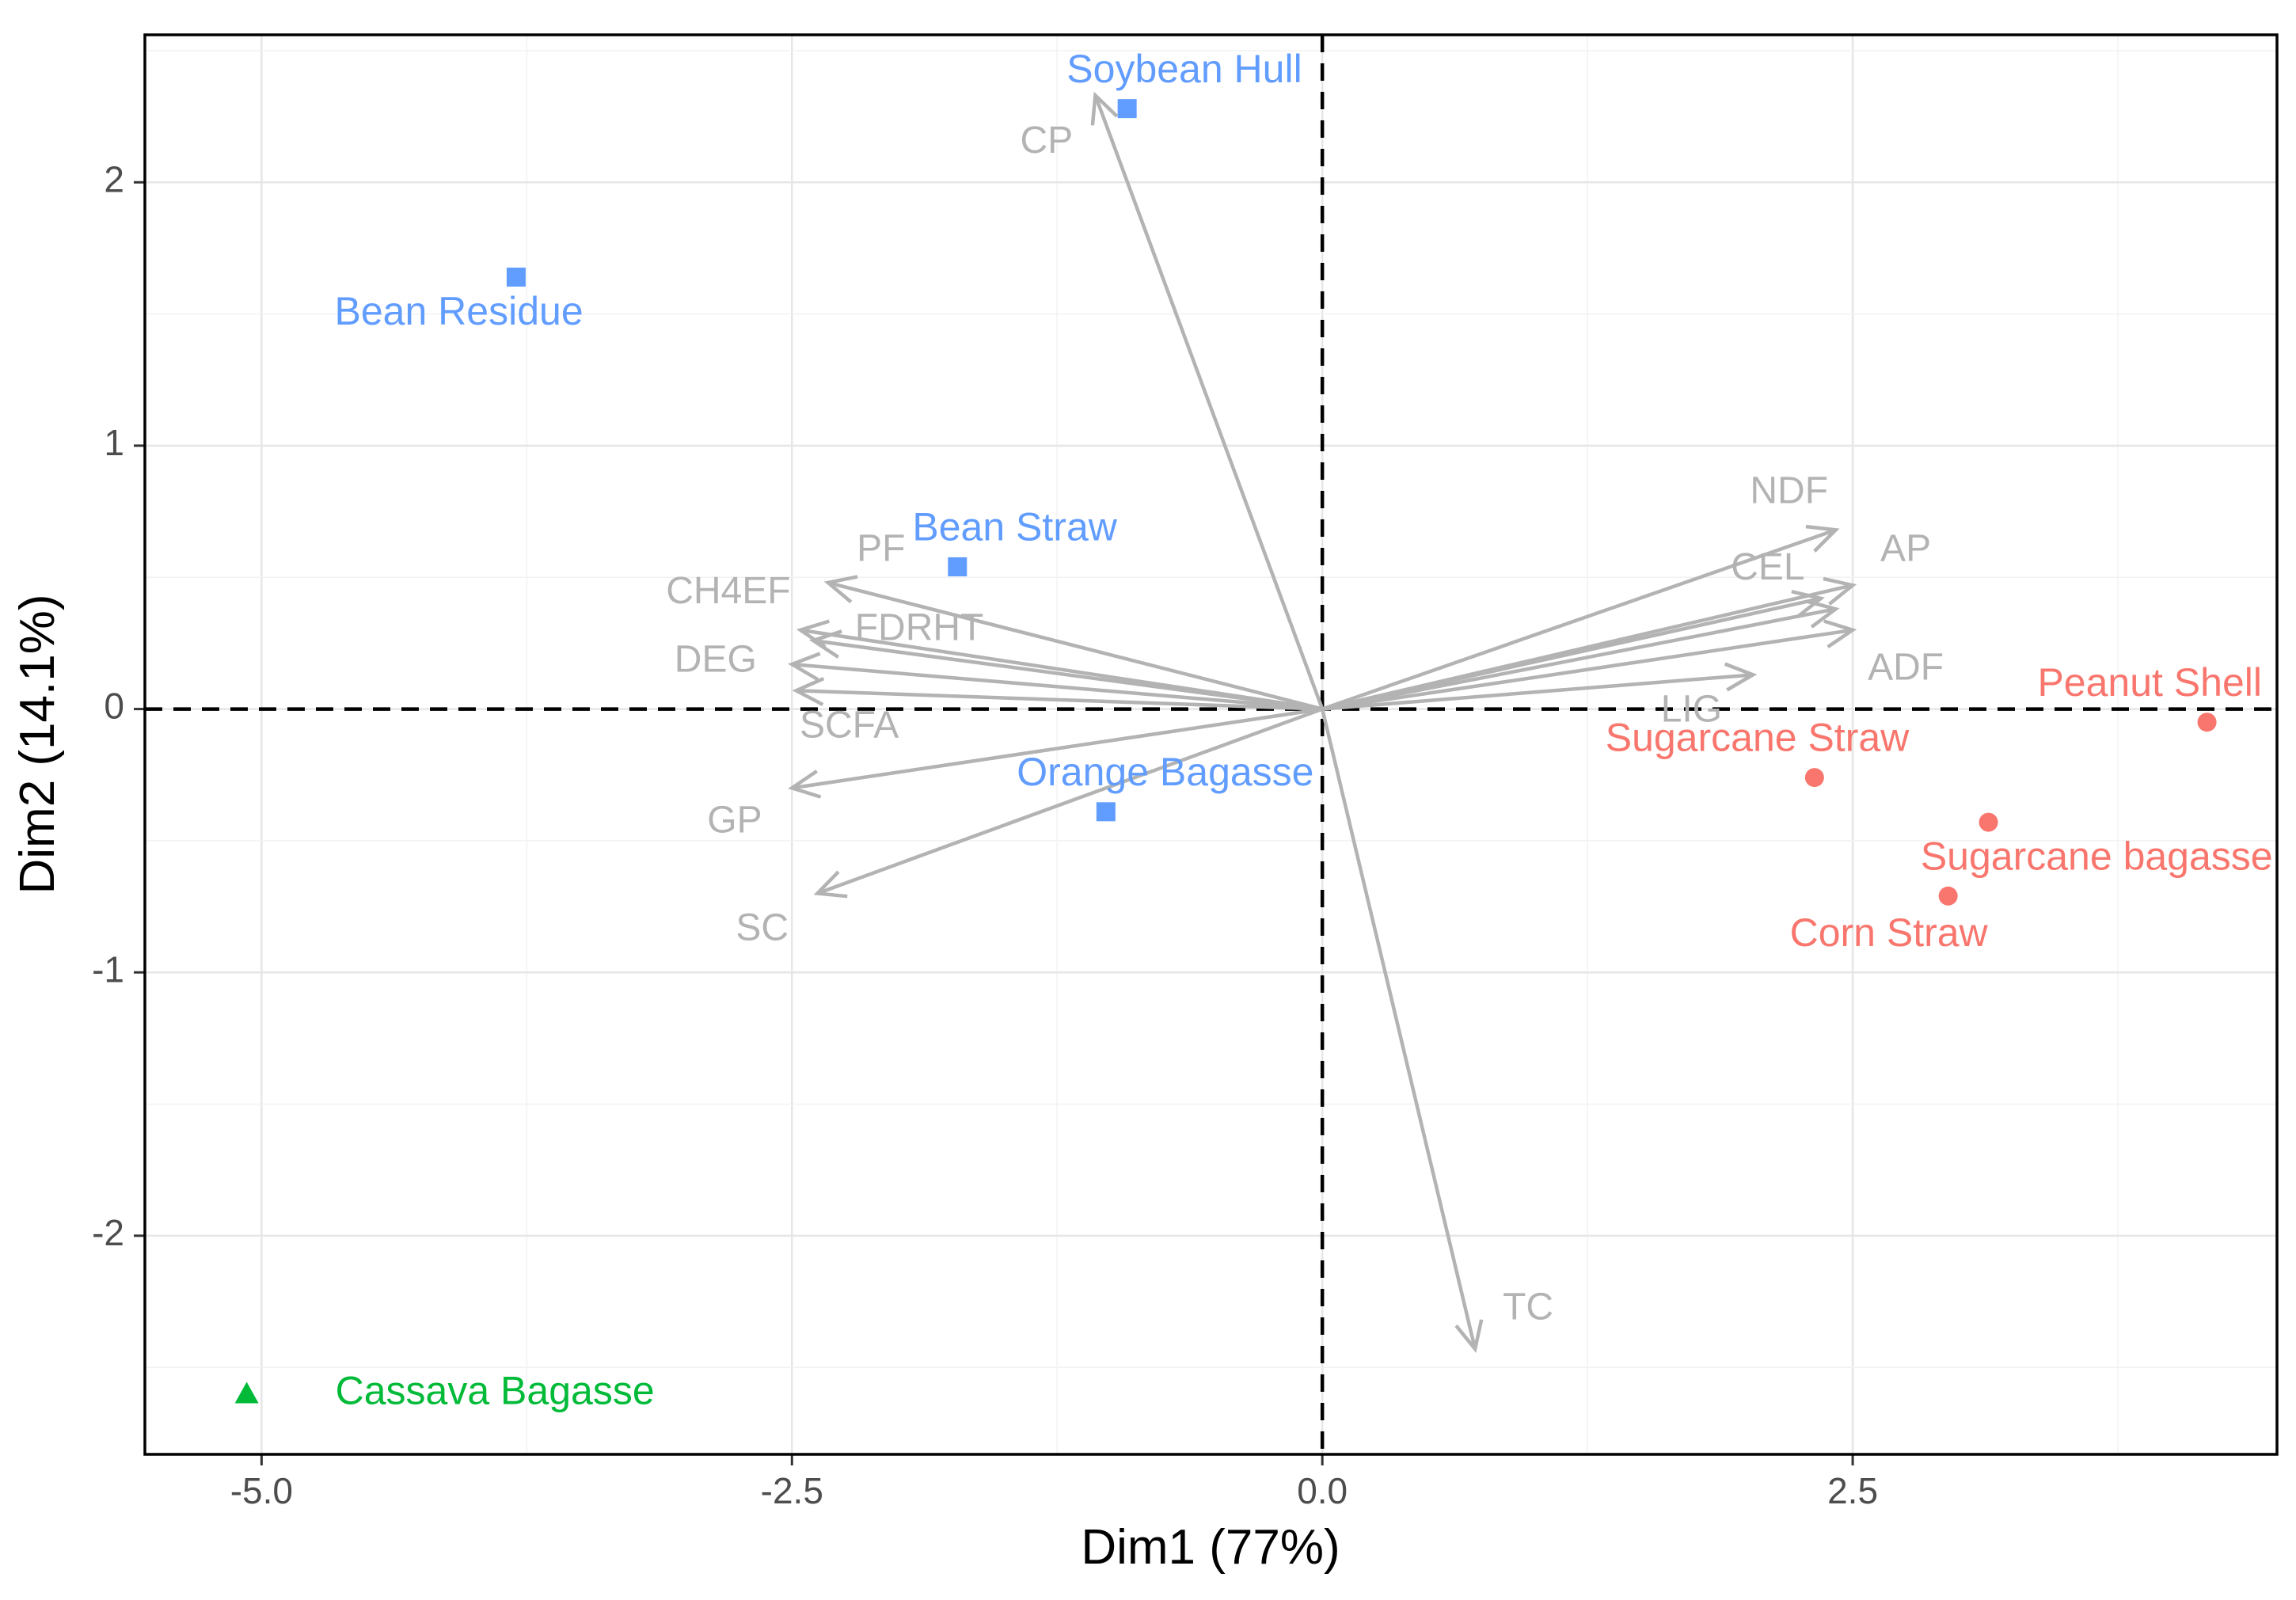  Describe the element at coordinates (1587, 670) in the screenshot. I see `vector-adf` at that location.